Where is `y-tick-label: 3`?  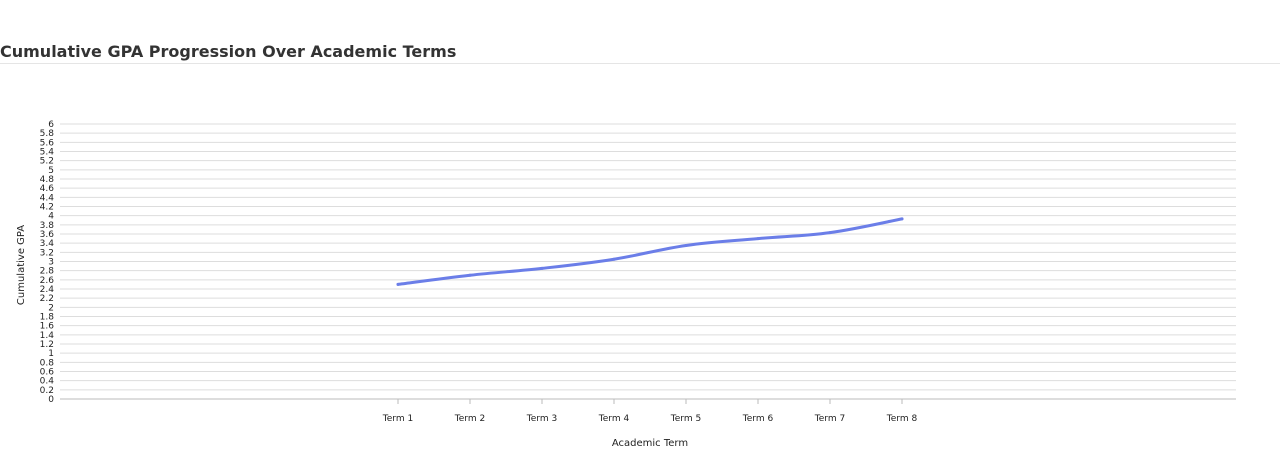
y-tick-label: 3 is located at coordinates (51, 263).